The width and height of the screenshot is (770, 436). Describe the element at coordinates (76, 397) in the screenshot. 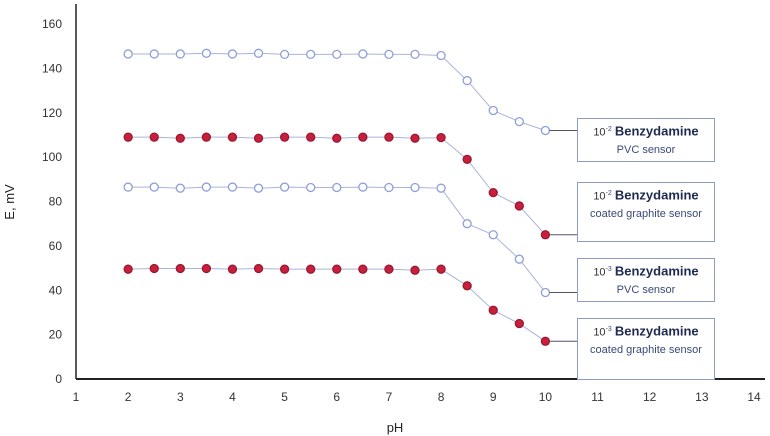

I see `x-tick-label: 1` at that location.